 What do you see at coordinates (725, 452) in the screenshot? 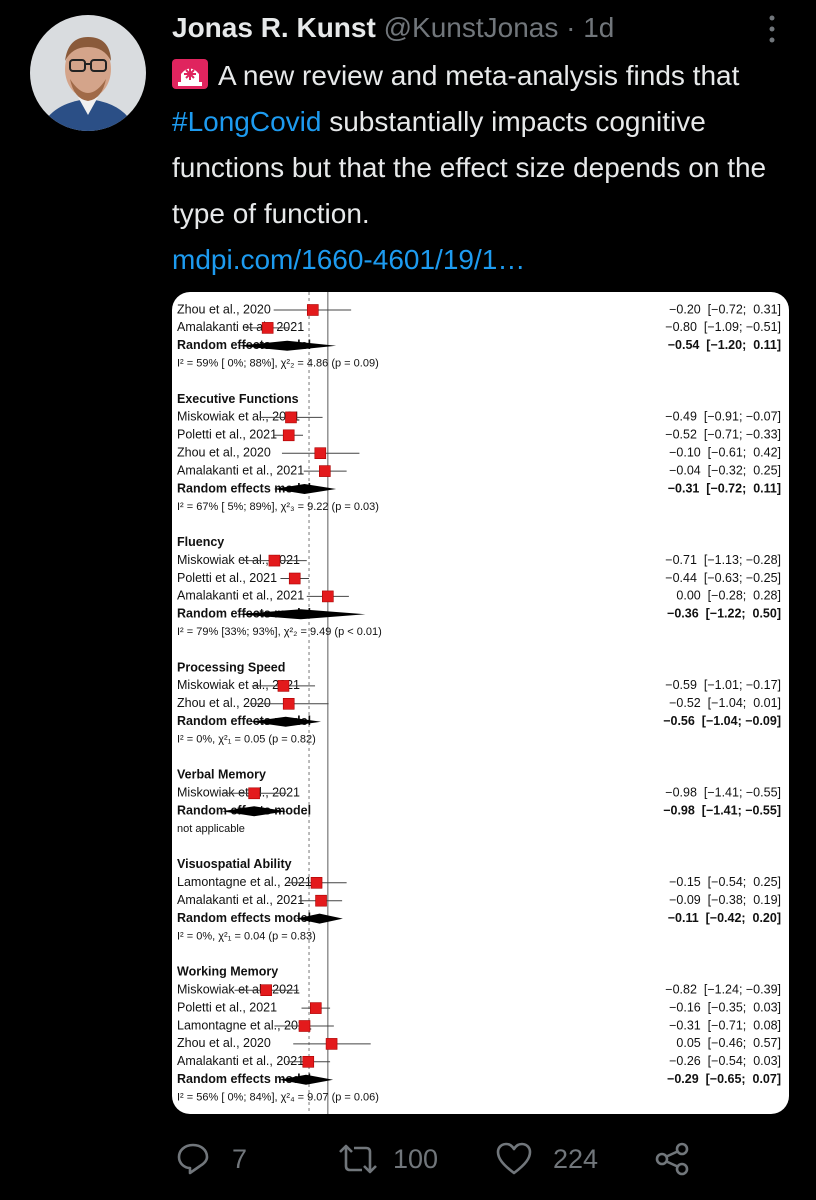
I see `effect-label: −0.10 [−0.61; 0.42]` at bounding box center [725, 452].